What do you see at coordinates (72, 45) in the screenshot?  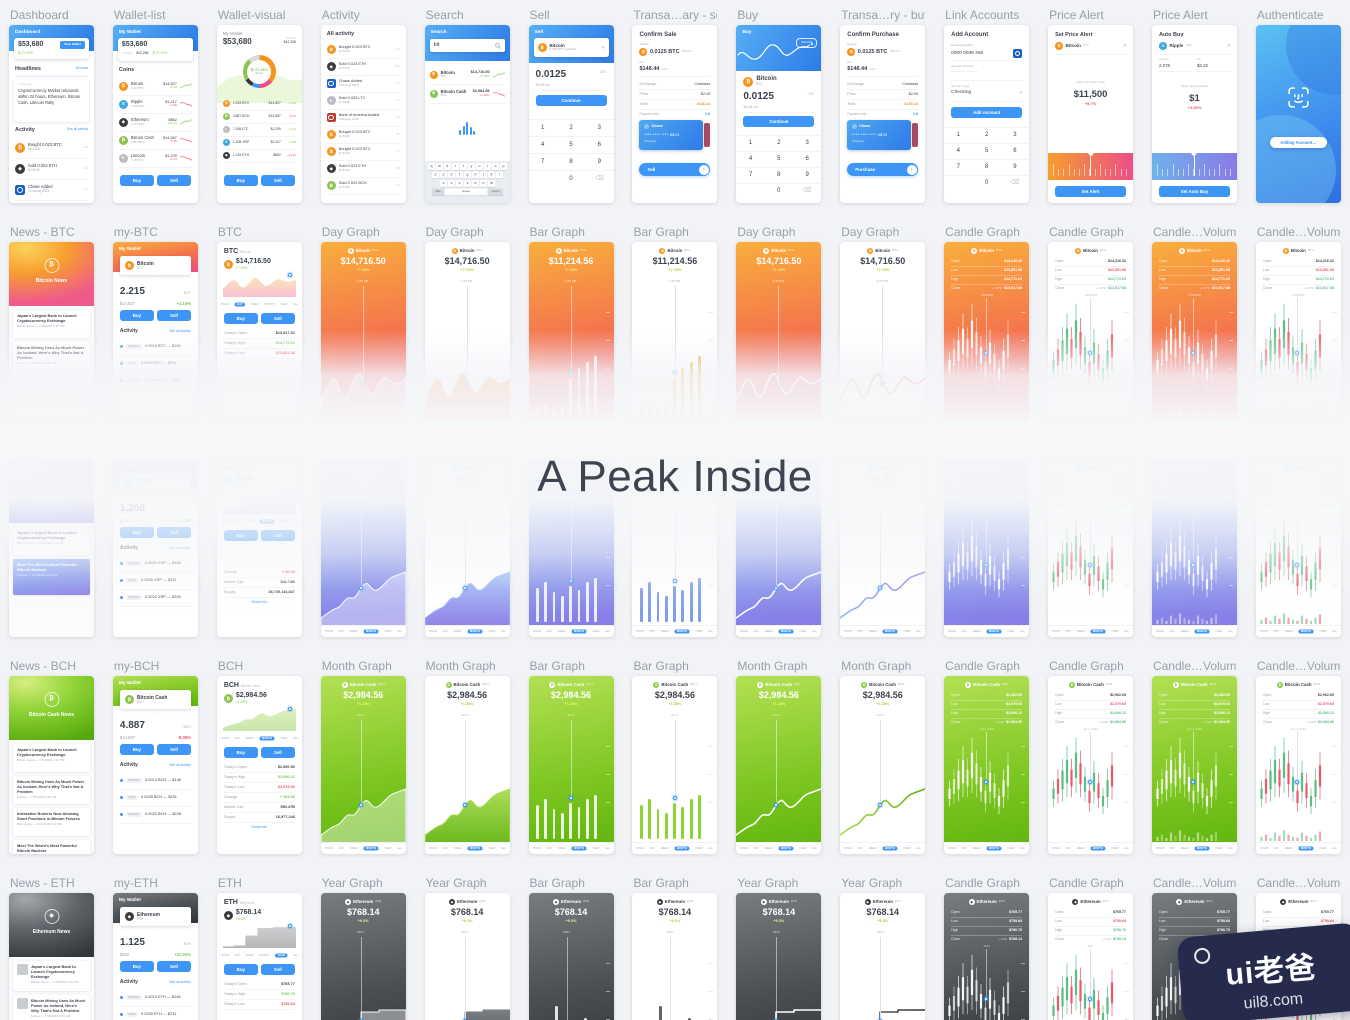 I see `view-wallet-button: View Wallet` at bounding box center [72, 45].